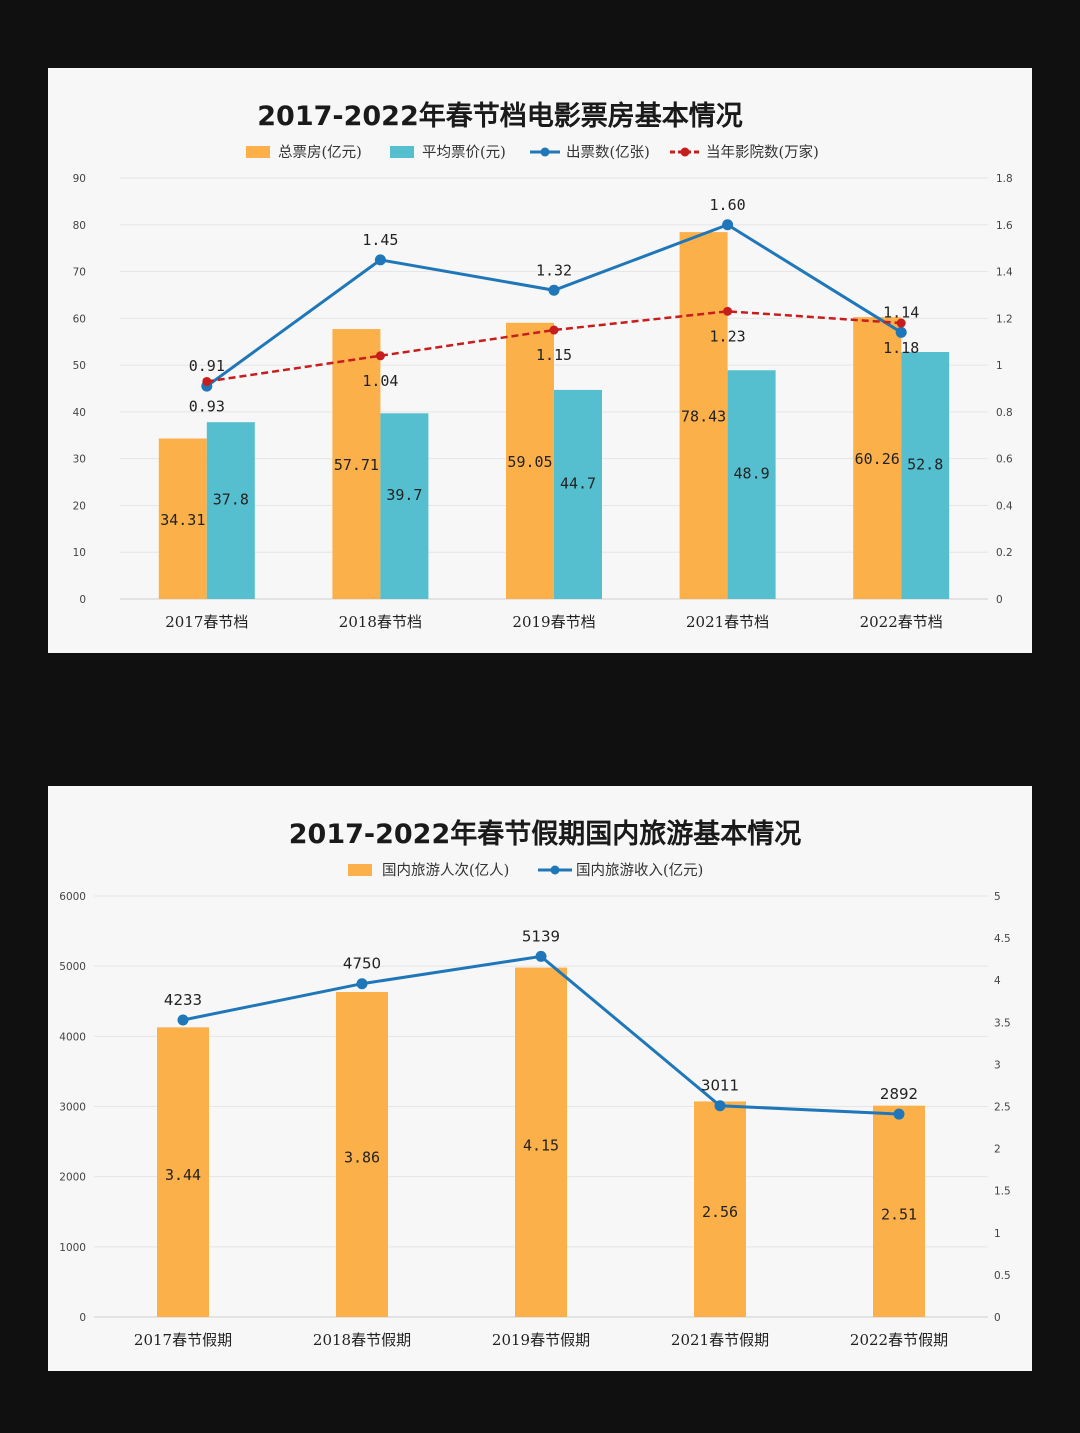  I want to click on bar-data-label: 59.05, so click(529, 462).